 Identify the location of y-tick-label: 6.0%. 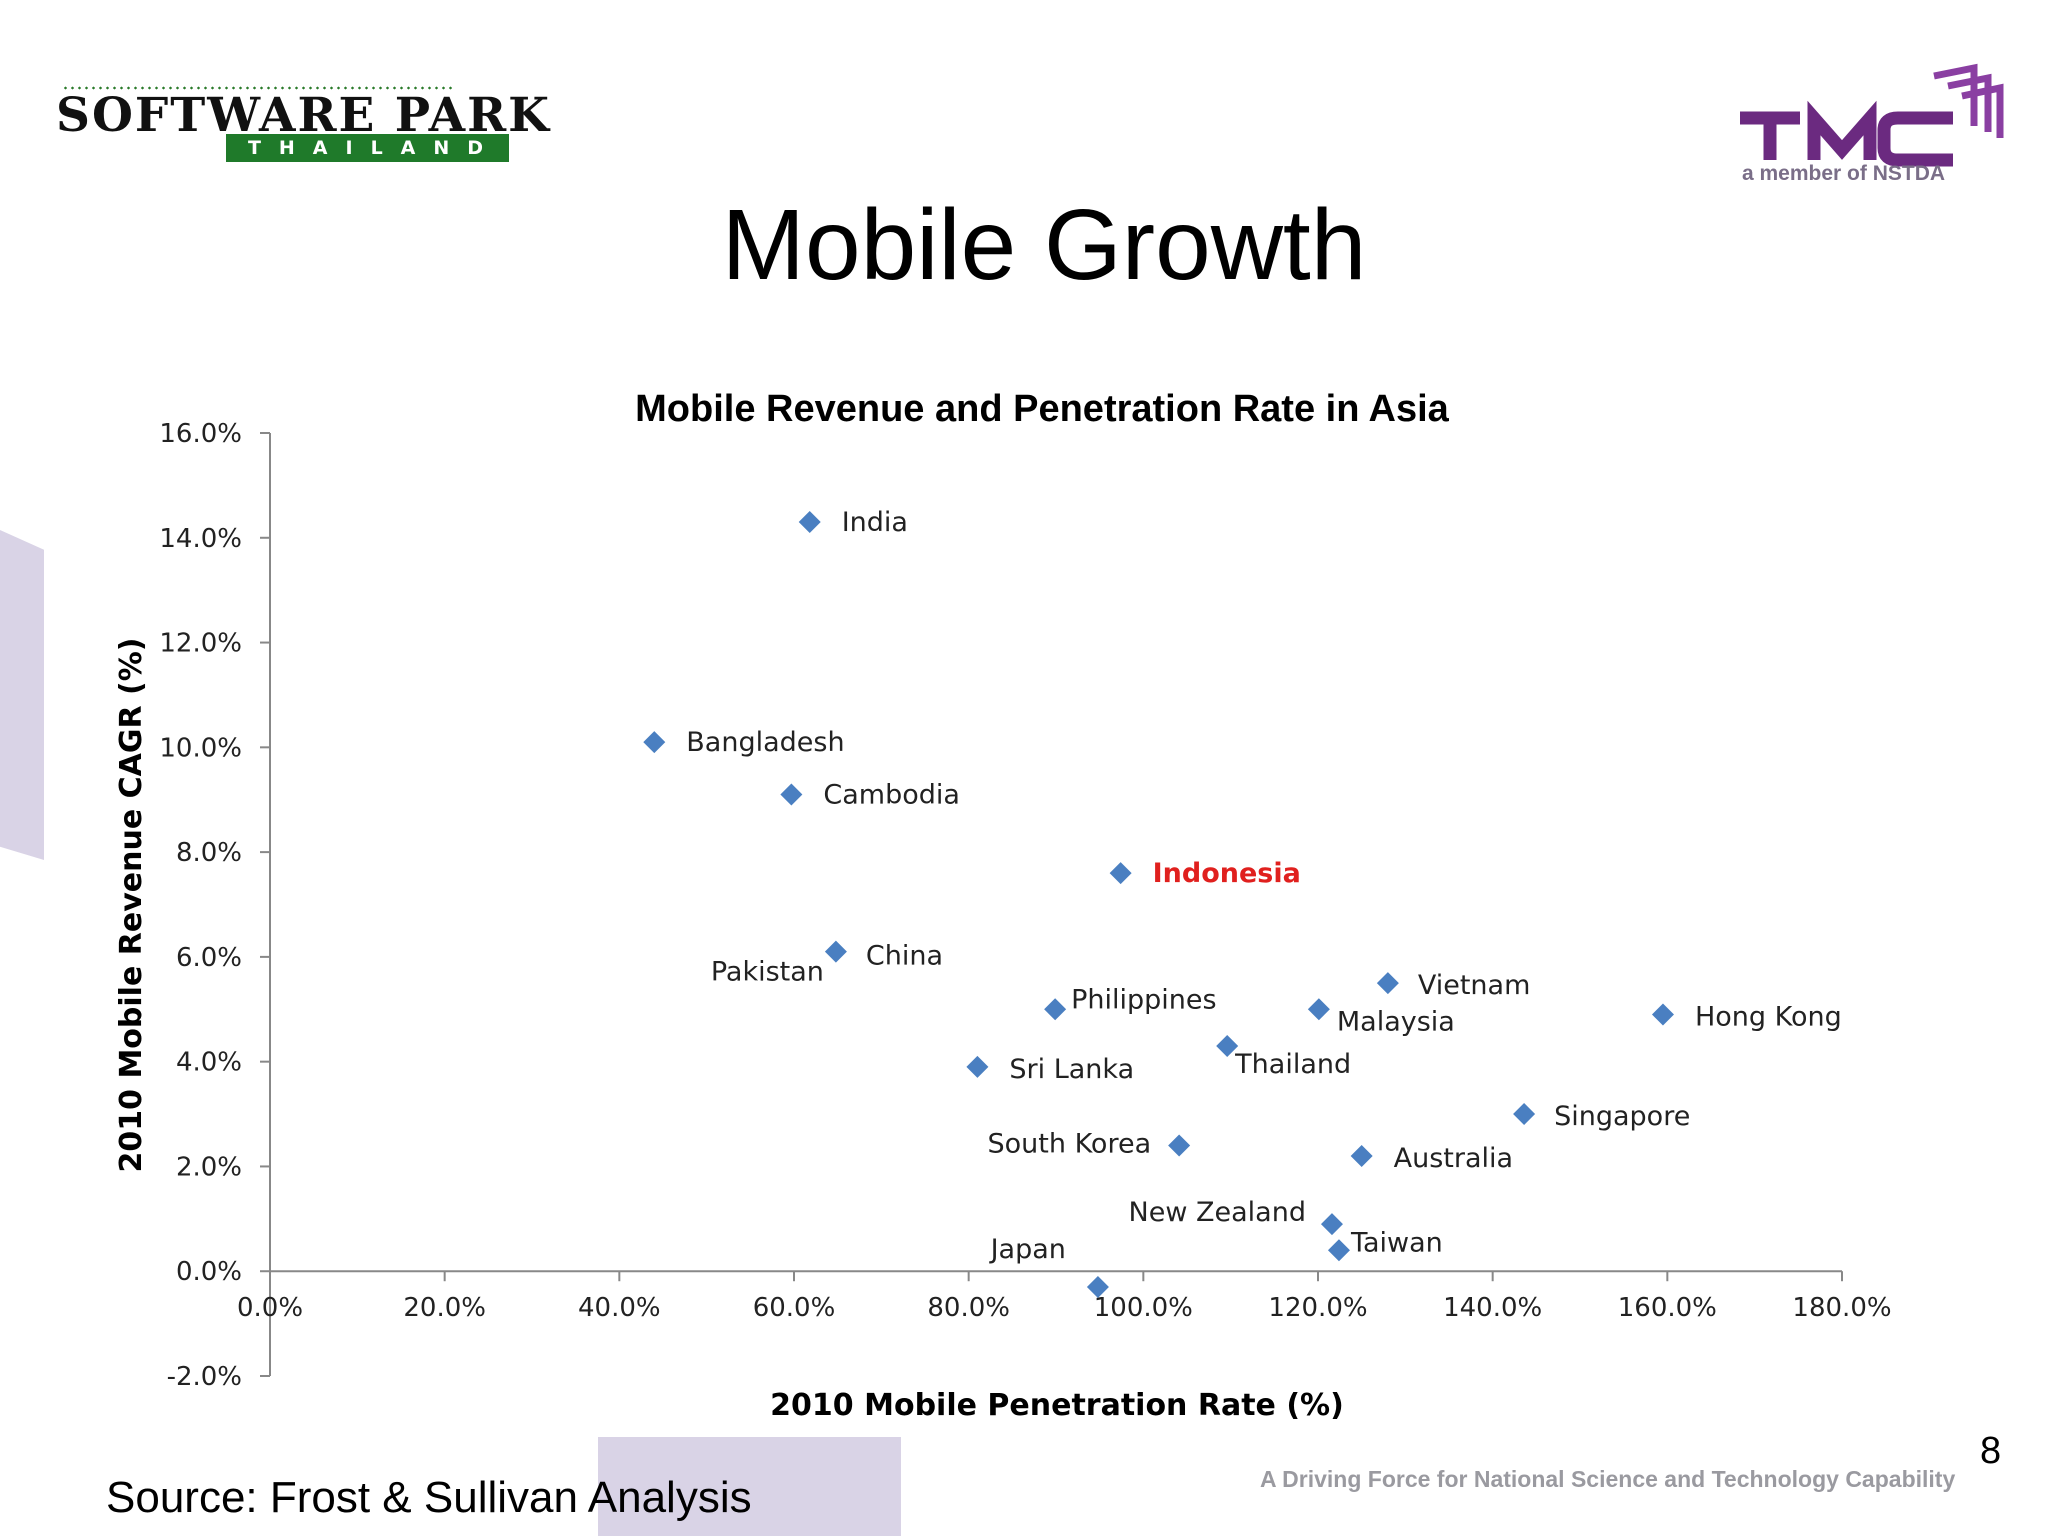
(209, 958).